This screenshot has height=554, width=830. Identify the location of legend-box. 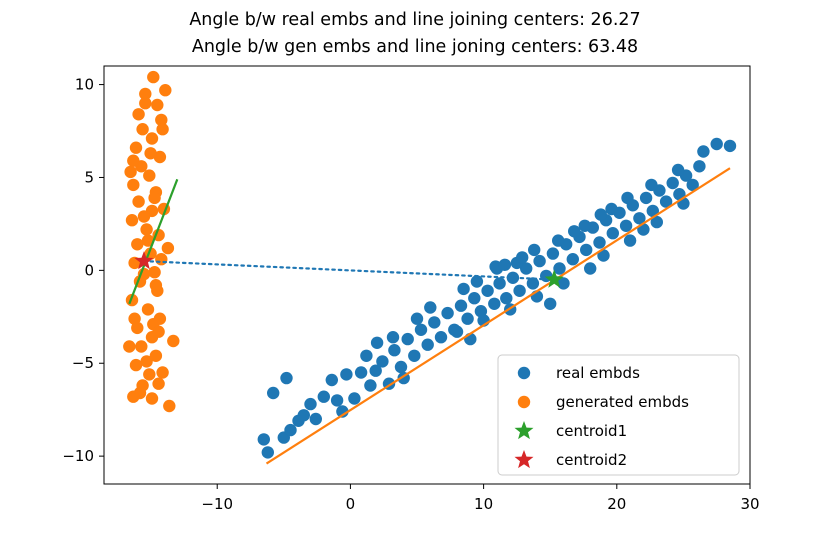
(618, 415).